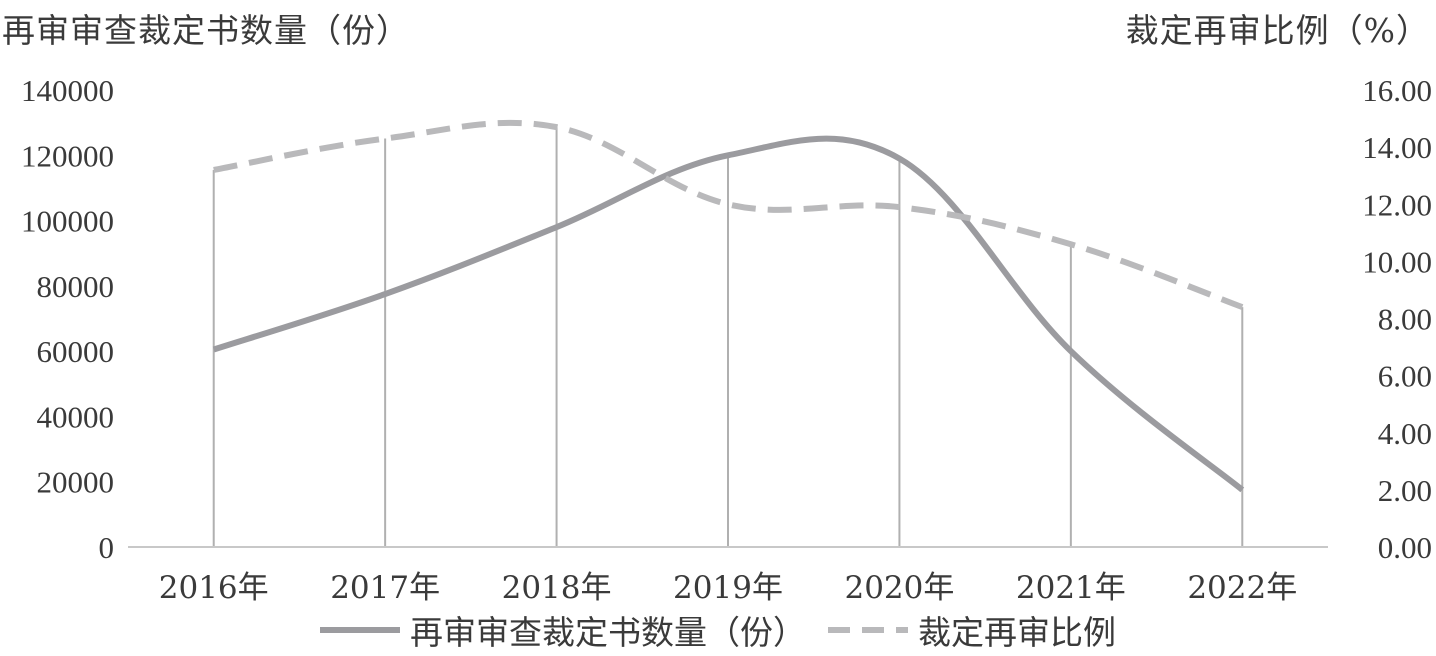 The height and width of the screenshot is (656, 1436). What do you see at coordinates (76, 416) in the screenshot?
I see `left-tick-label: 40000` at bounding box center [76, 416].